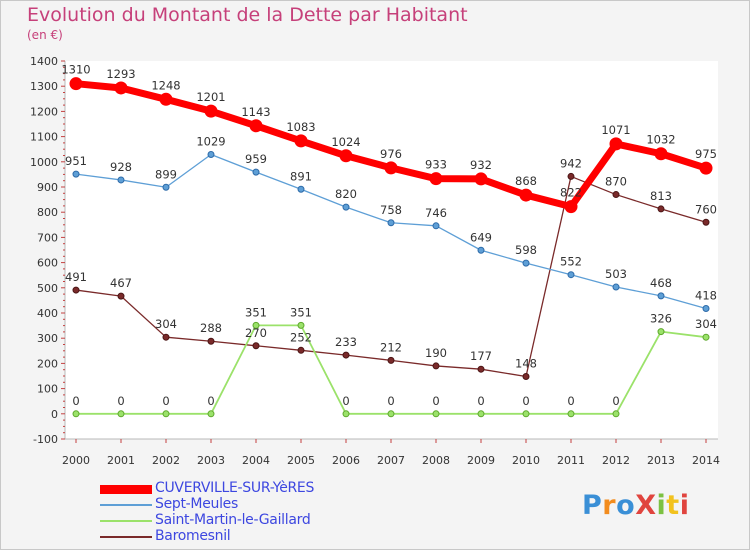 This screenshot has height=550, width=750. What do you see at coordinates (345, 142) in the screenshot?
I see `data-label: 1024` at bounding box center [345, 142].